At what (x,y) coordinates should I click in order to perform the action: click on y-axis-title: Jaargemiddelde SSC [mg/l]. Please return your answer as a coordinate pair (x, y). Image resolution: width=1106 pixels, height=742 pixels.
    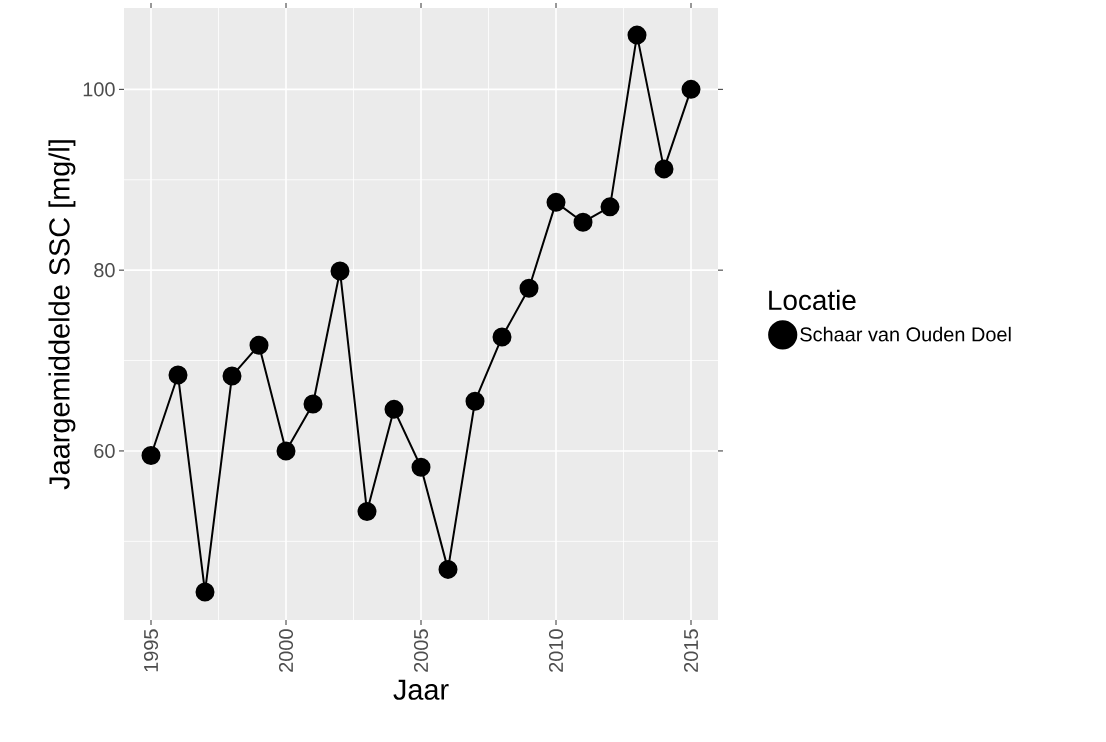
    Looking at the image, I should click on (62, 315).